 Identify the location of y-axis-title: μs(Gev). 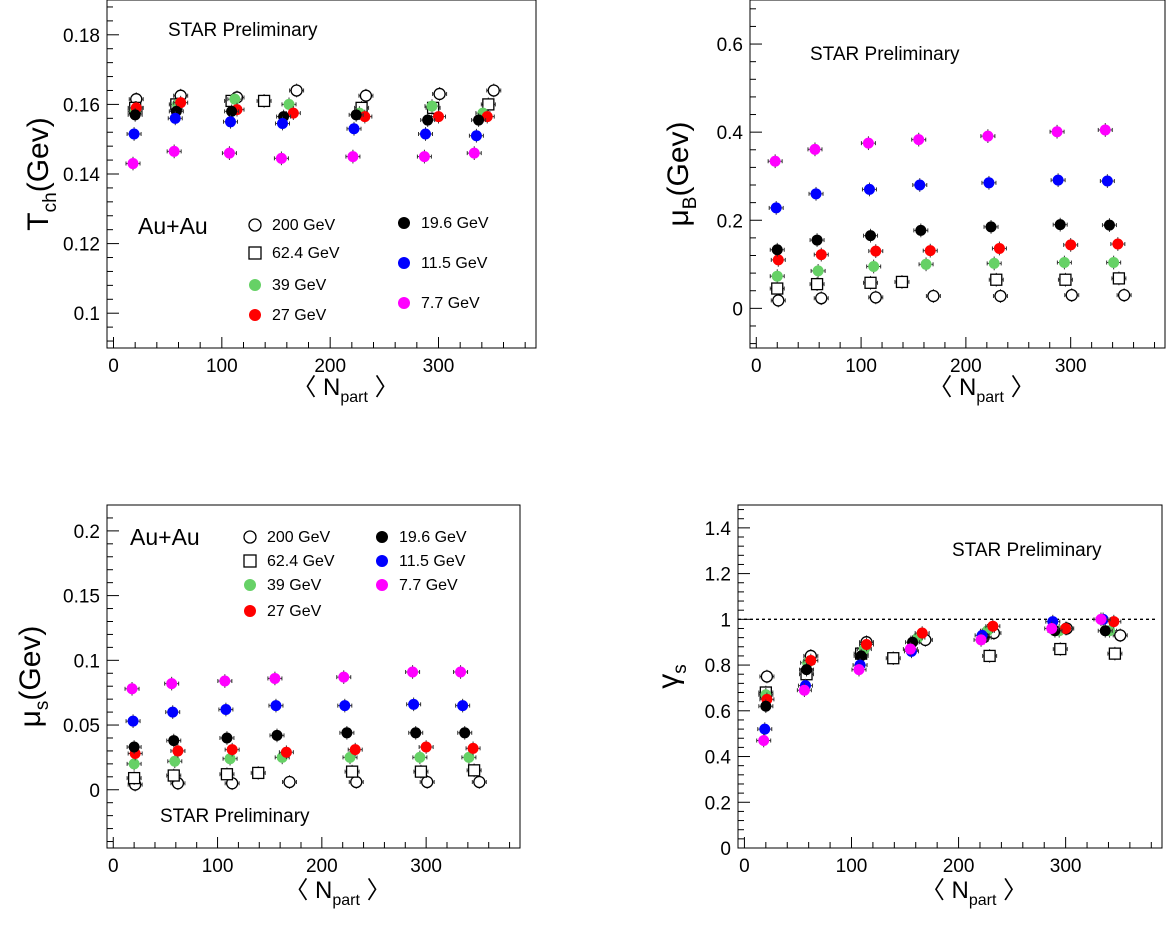
(33, 677).